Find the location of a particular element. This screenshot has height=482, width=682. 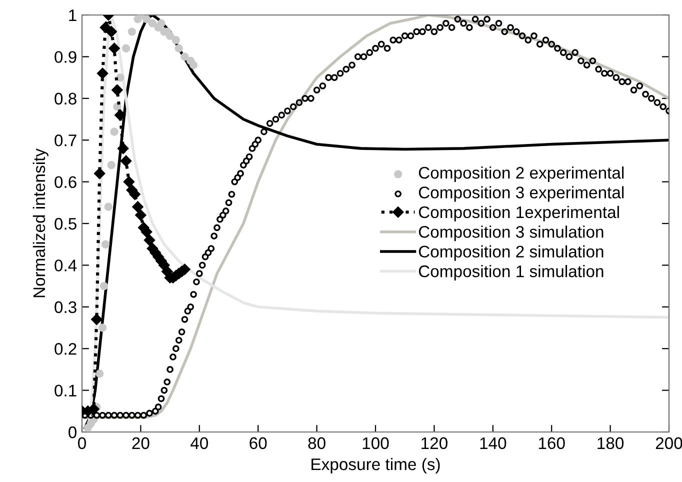

y-tick-label: 0.5 is located at coordinates (65, 224).